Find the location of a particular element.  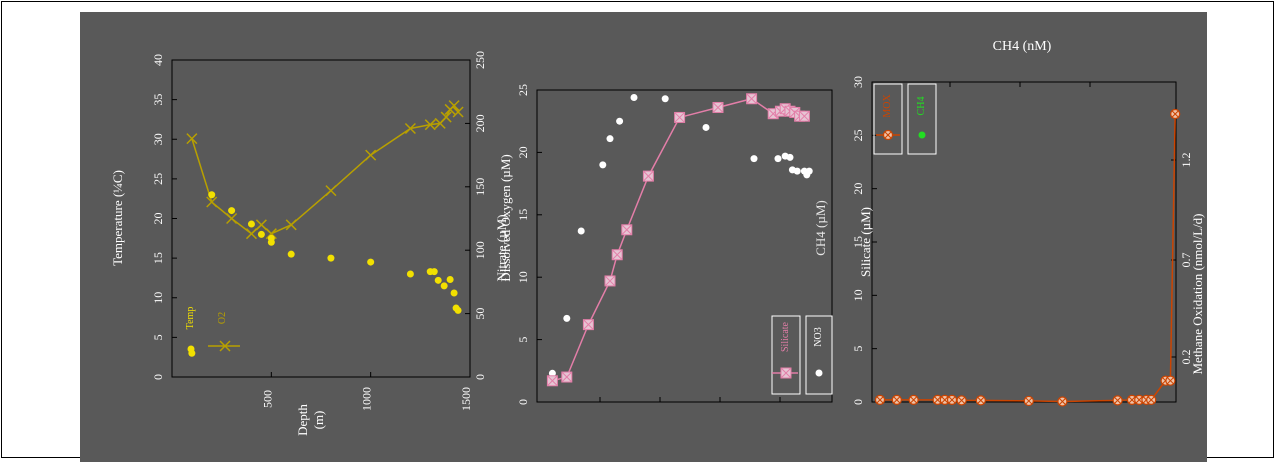

panel1-left-tick-label: 5 is located at coordinates (158, 337).